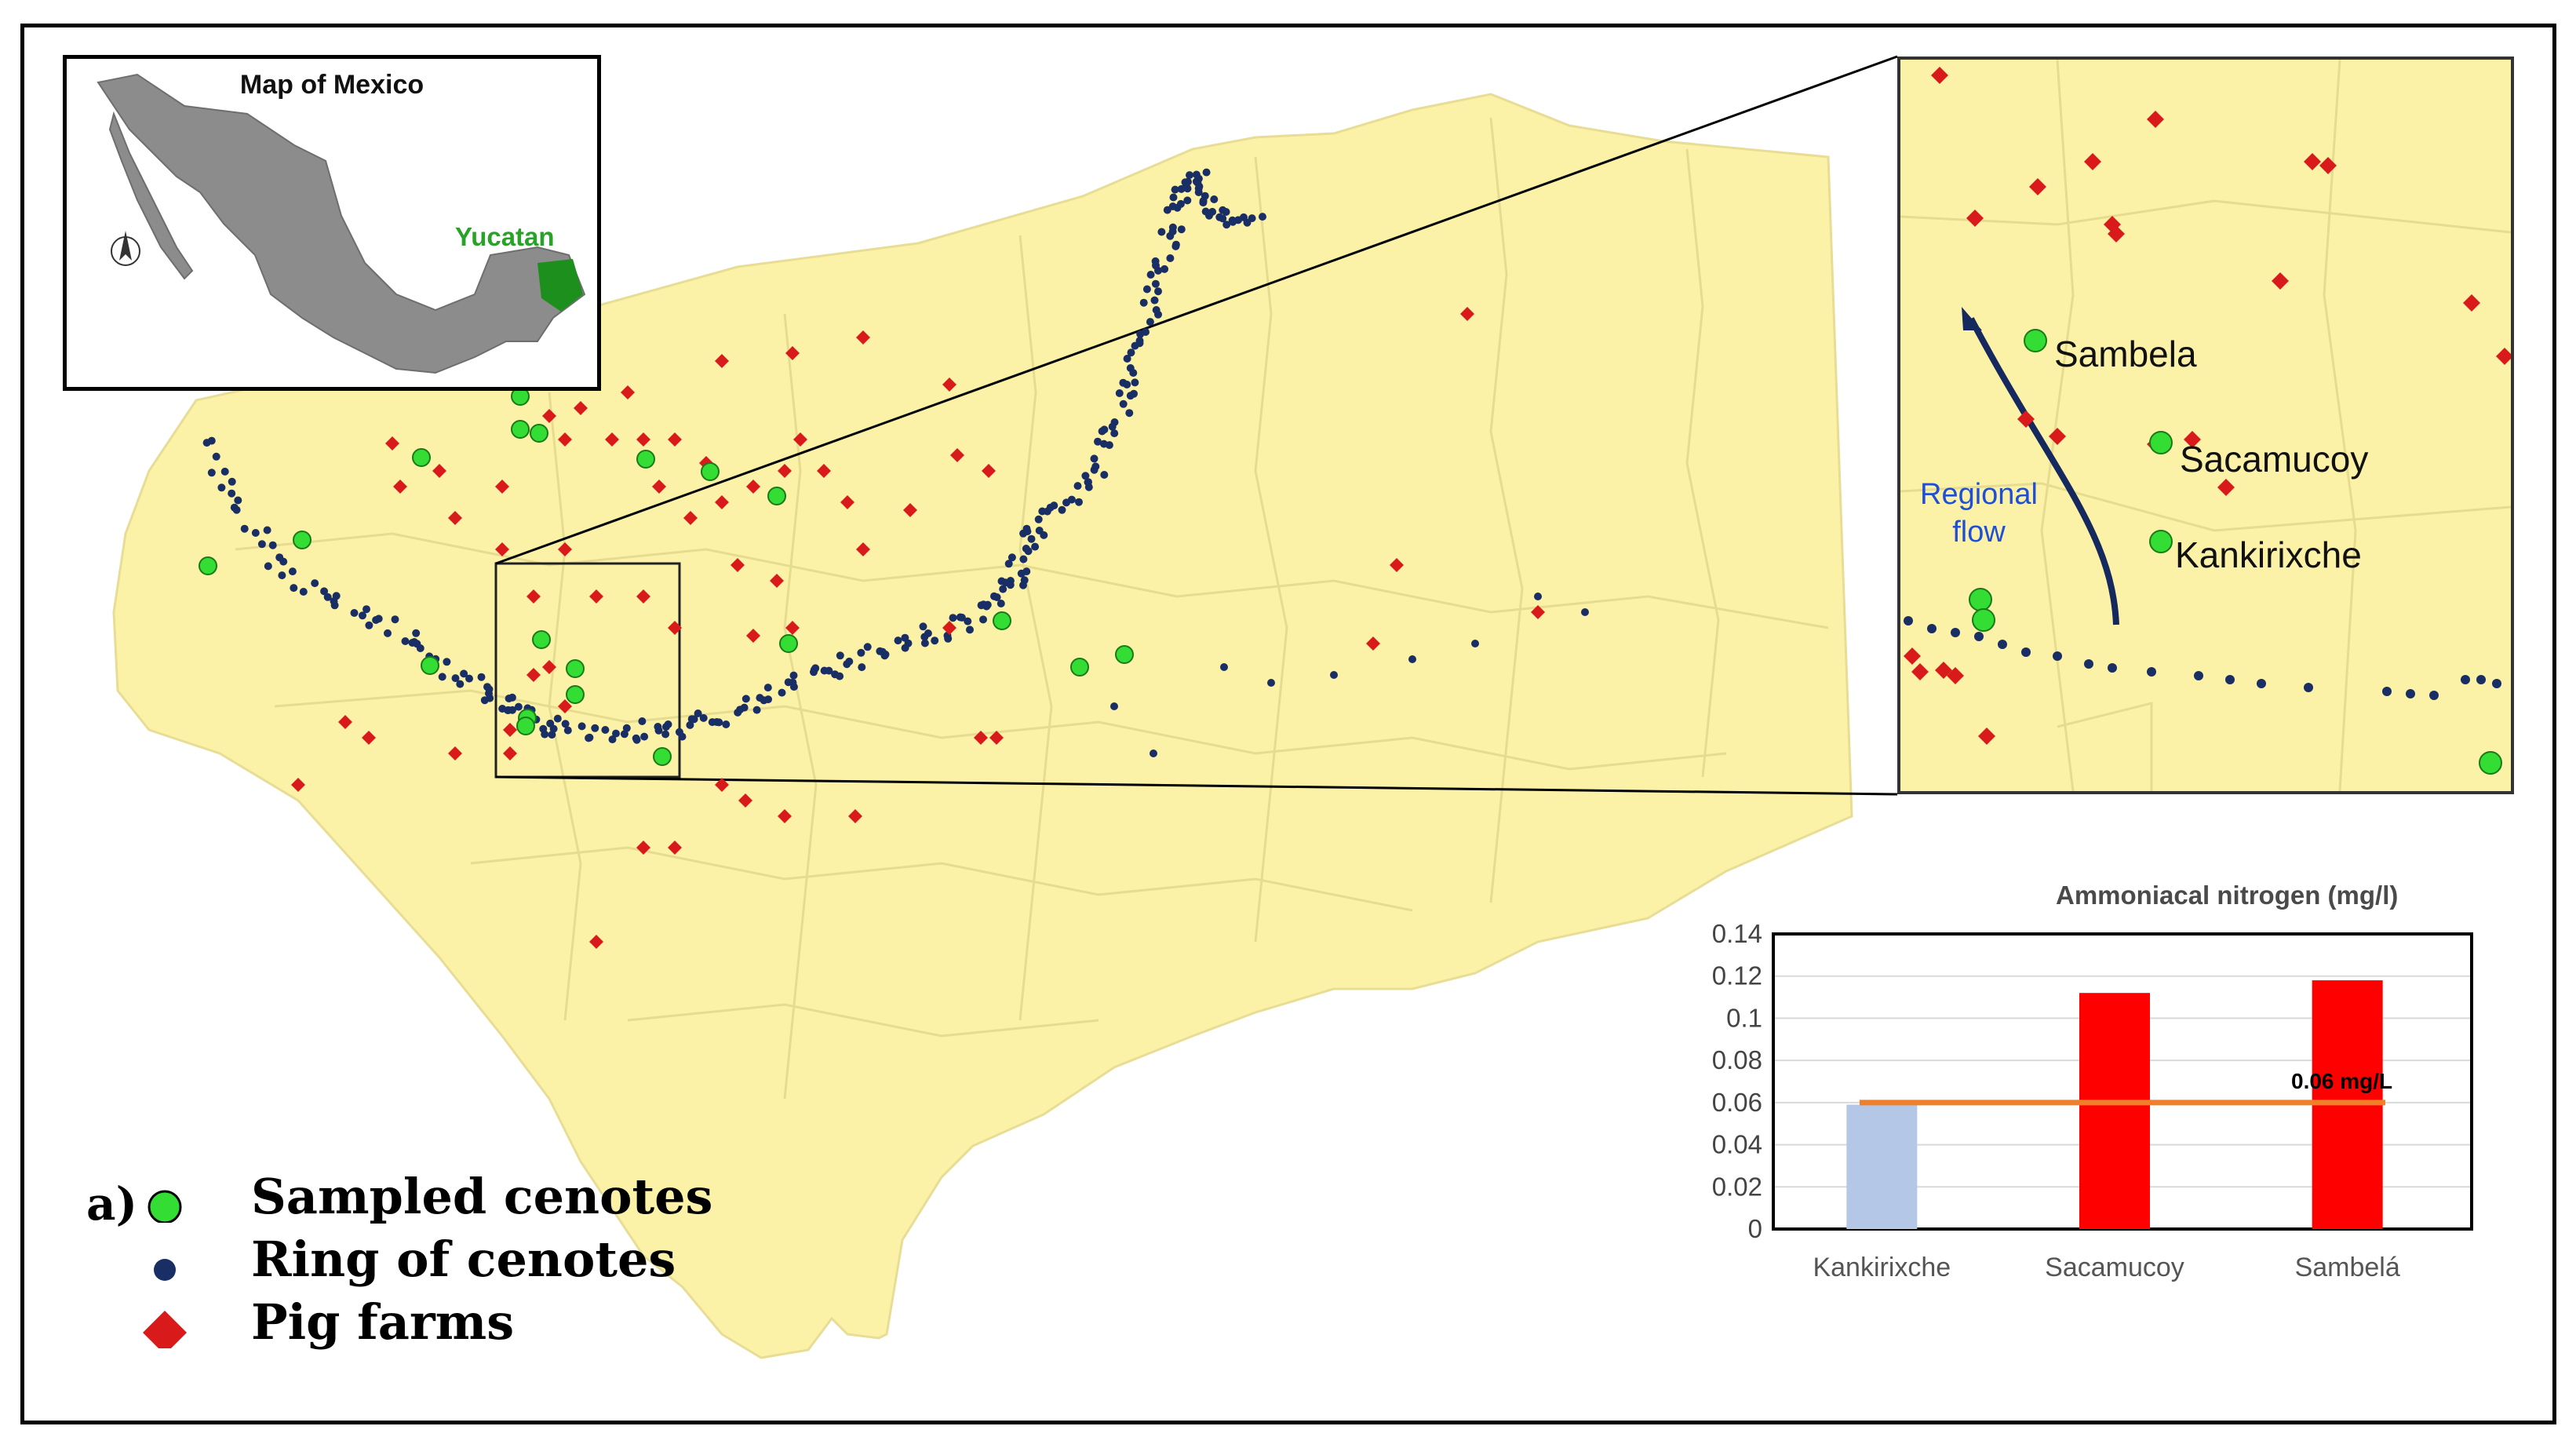 Image resolution: width=2576 pixels, height=1448 pixels. I want to click on yucatan-highlight, so click(560, 285).